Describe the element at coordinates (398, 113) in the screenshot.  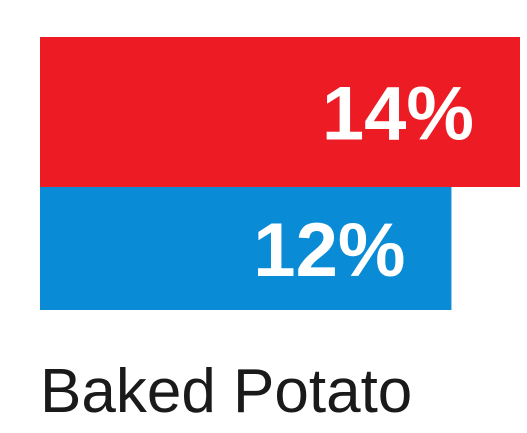
I see `bar-1-value-label: 14%` at that location.